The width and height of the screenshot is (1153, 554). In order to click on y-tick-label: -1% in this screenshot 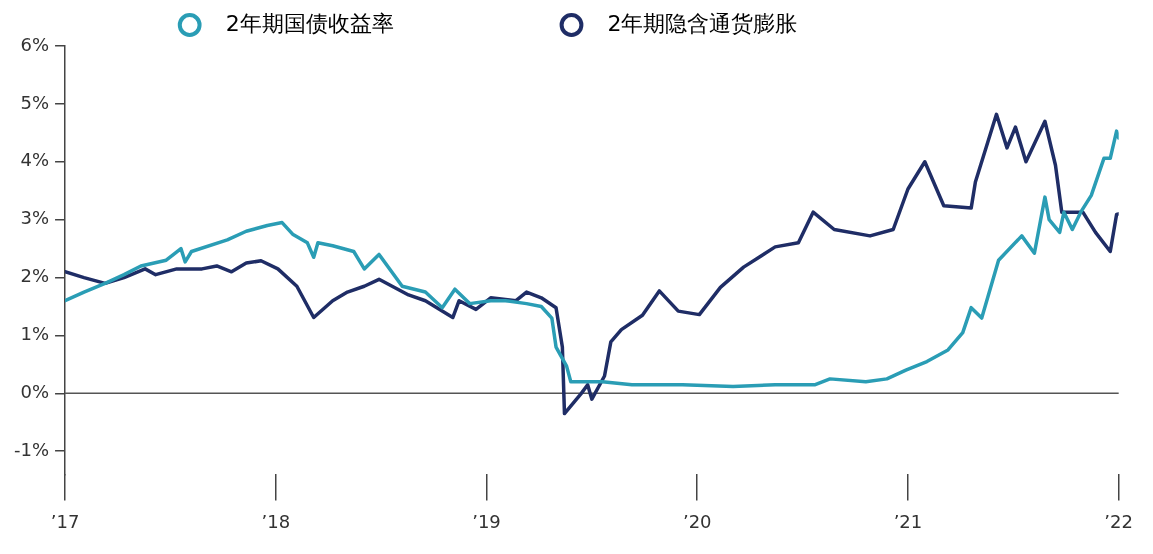, I will do `click(31, 449)`.